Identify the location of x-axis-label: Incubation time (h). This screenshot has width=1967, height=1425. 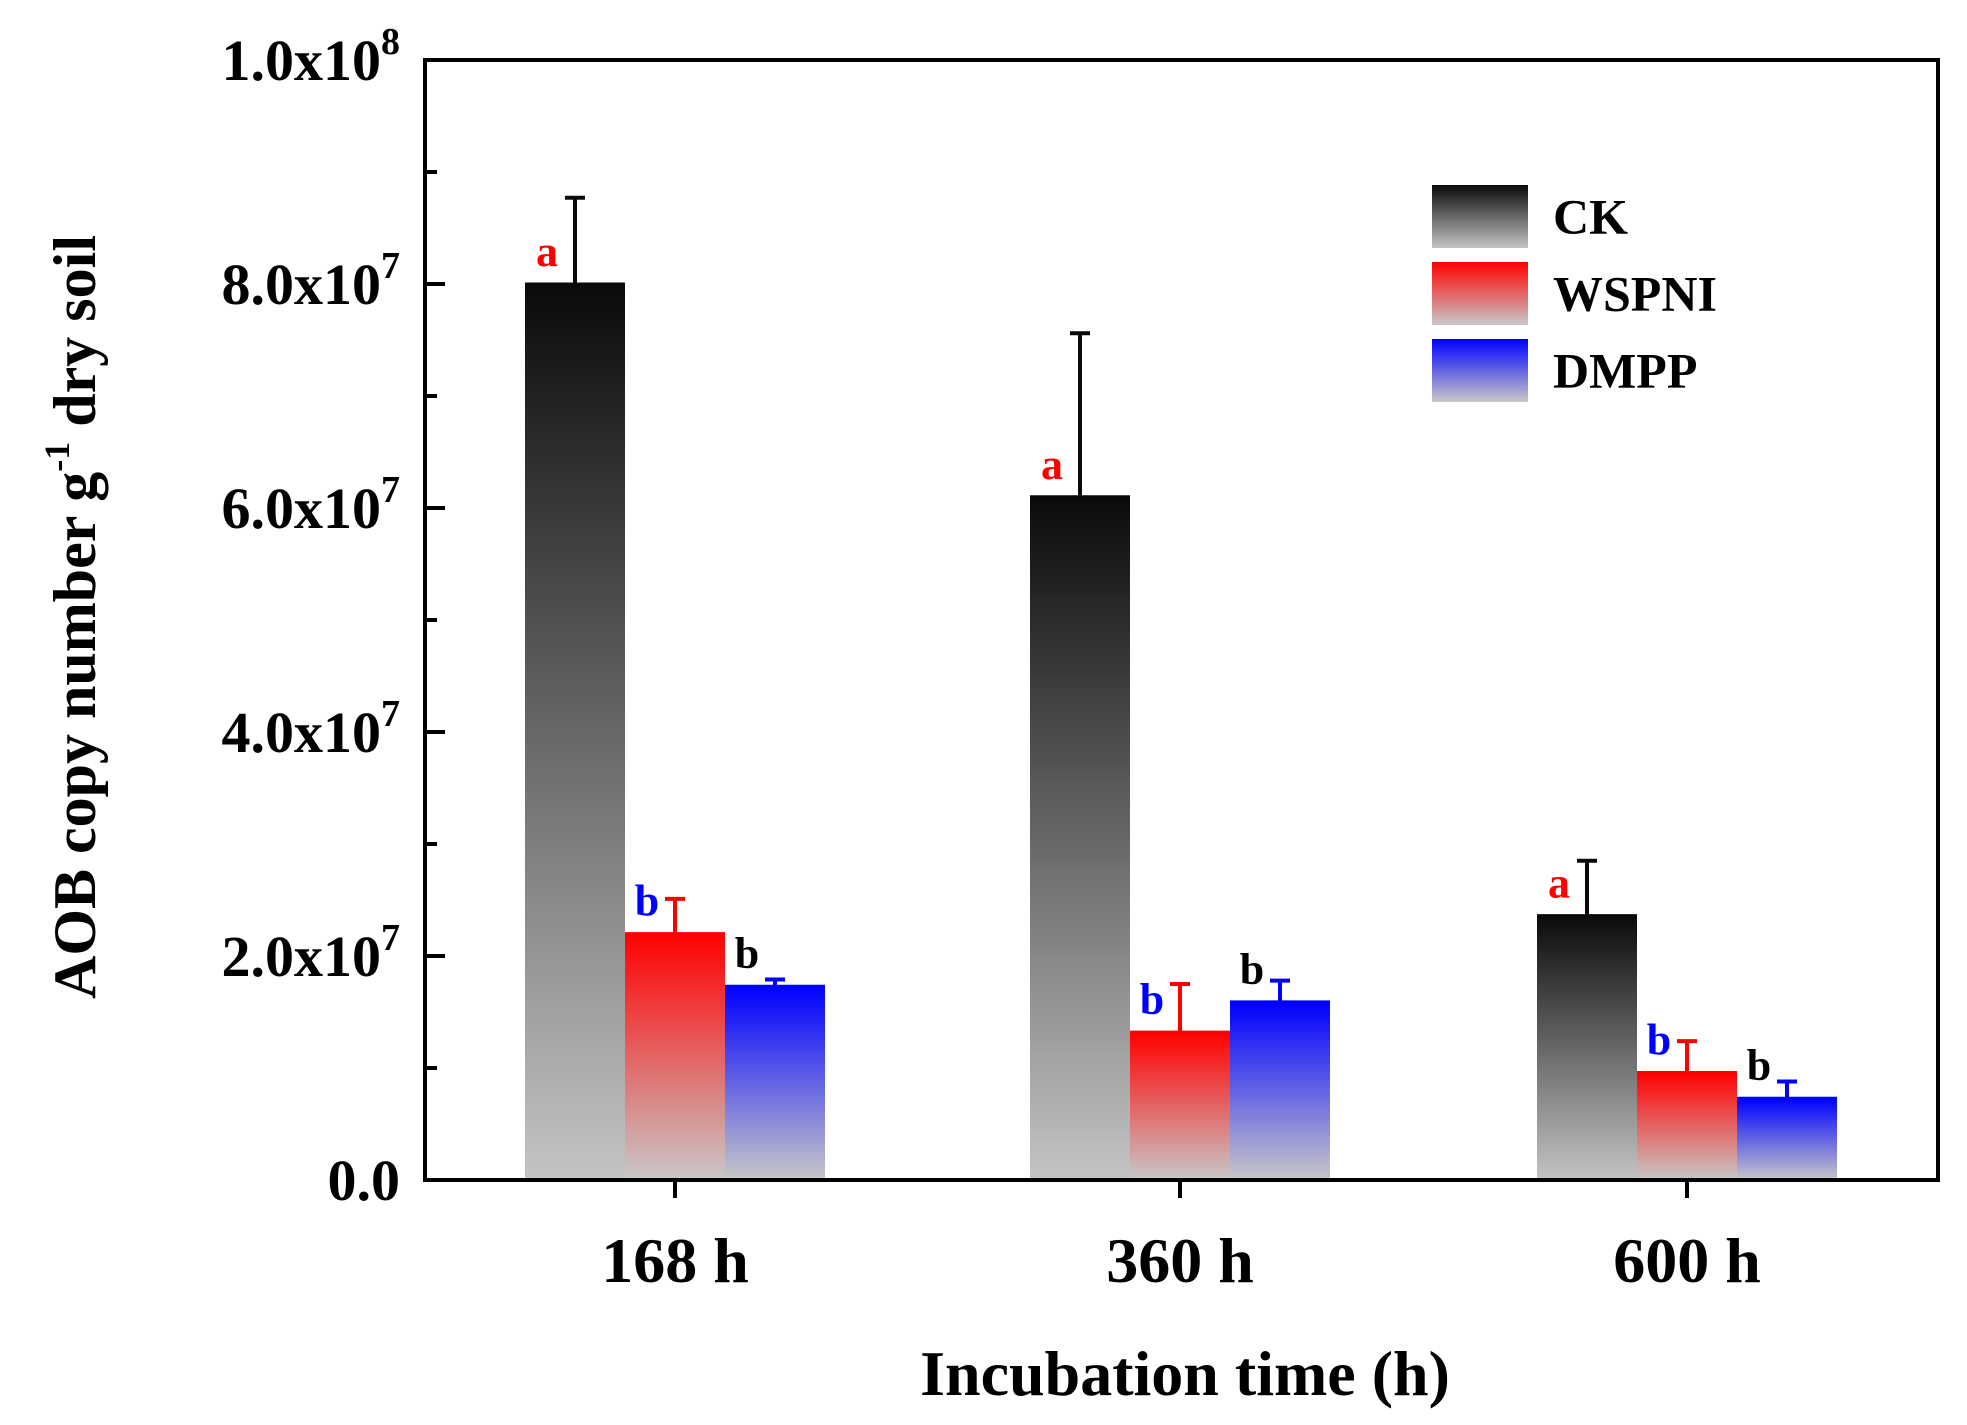
(1185, 1373).